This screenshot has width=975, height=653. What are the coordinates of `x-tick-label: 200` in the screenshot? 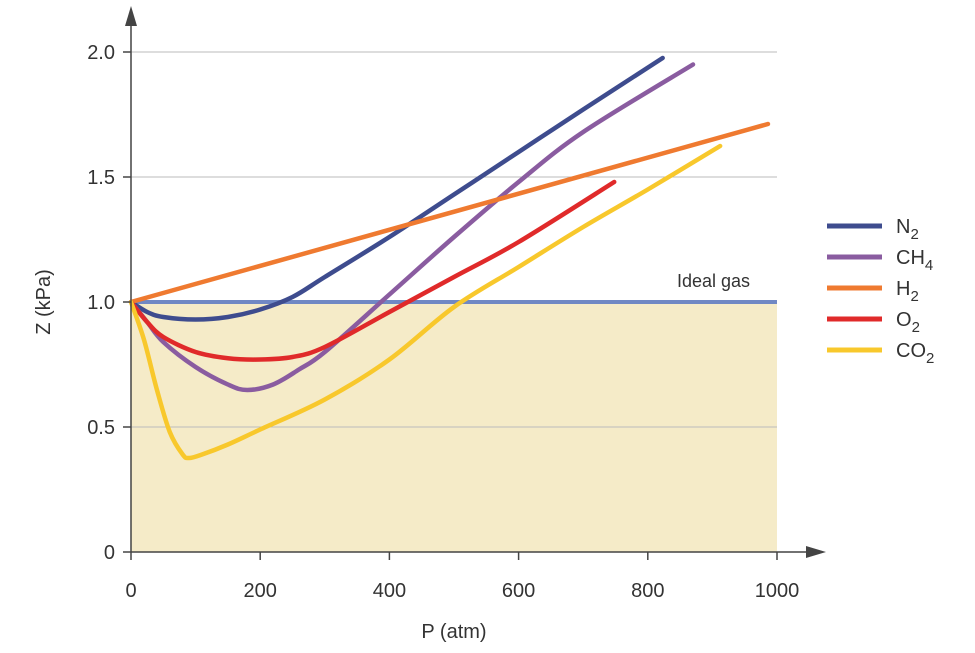 It's located at (260, 591).